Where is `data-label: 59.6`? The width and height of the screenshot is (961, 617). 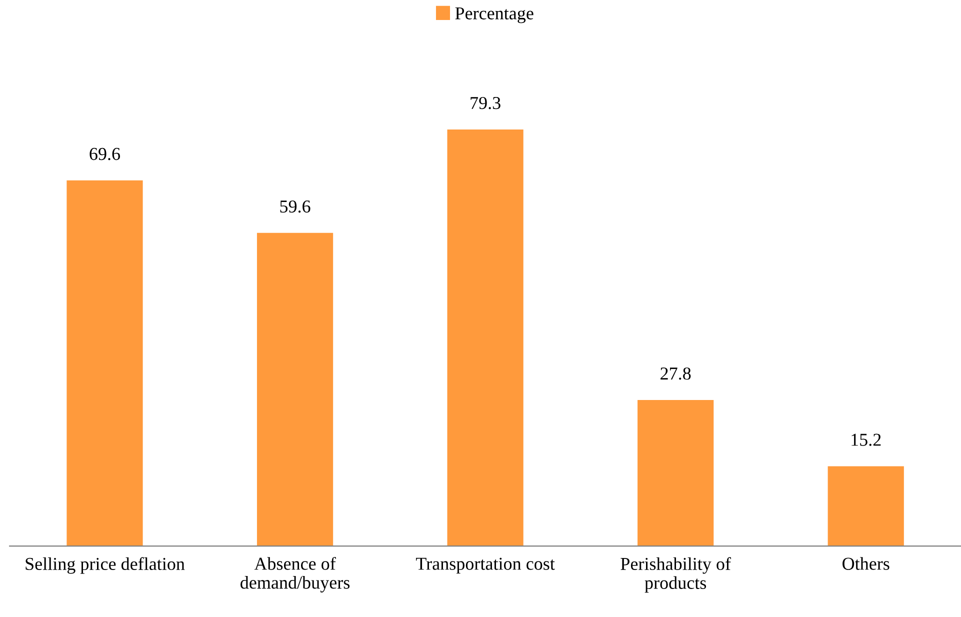 data-label: 59.6 is located at coordinates (295, 206).